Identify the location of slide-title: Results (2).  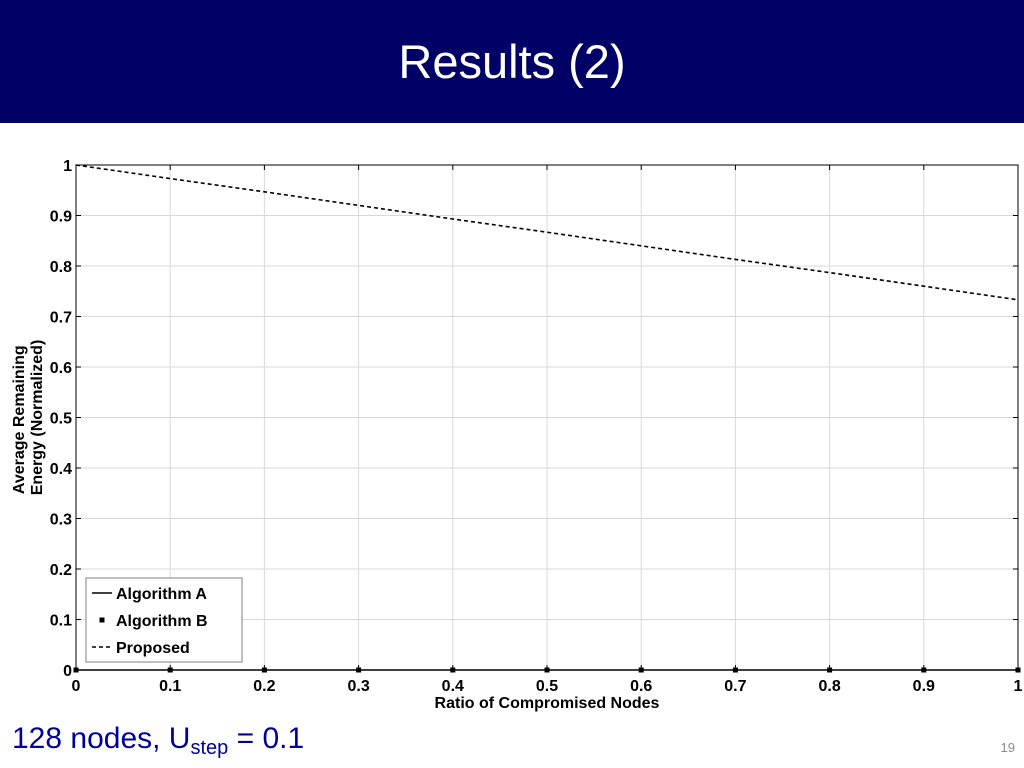
(512, 61).